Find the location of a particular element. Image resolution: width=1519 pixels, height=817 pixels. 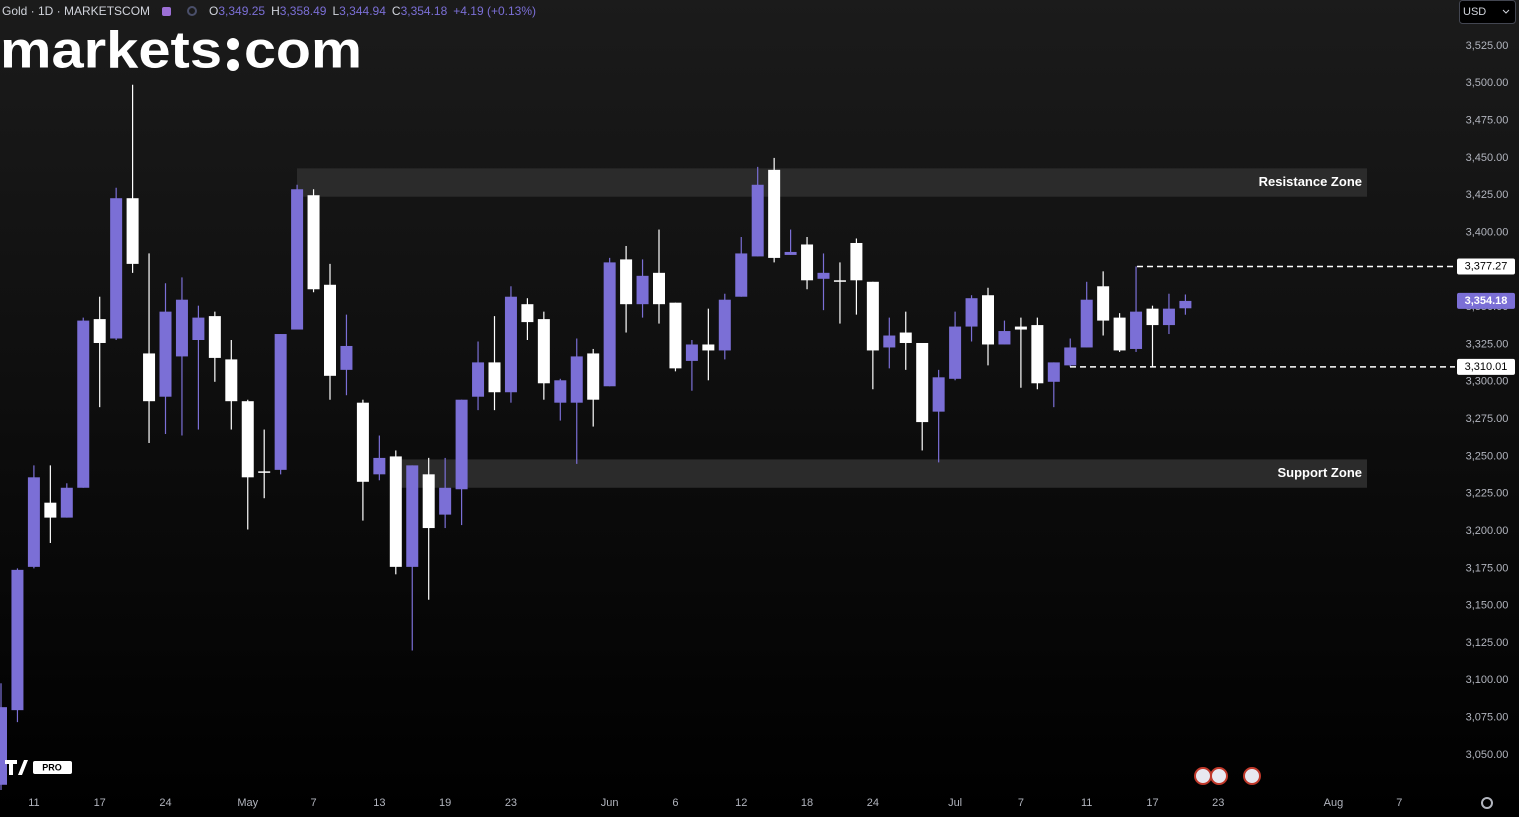

price-label-box is located at coordinates (1486, 366).